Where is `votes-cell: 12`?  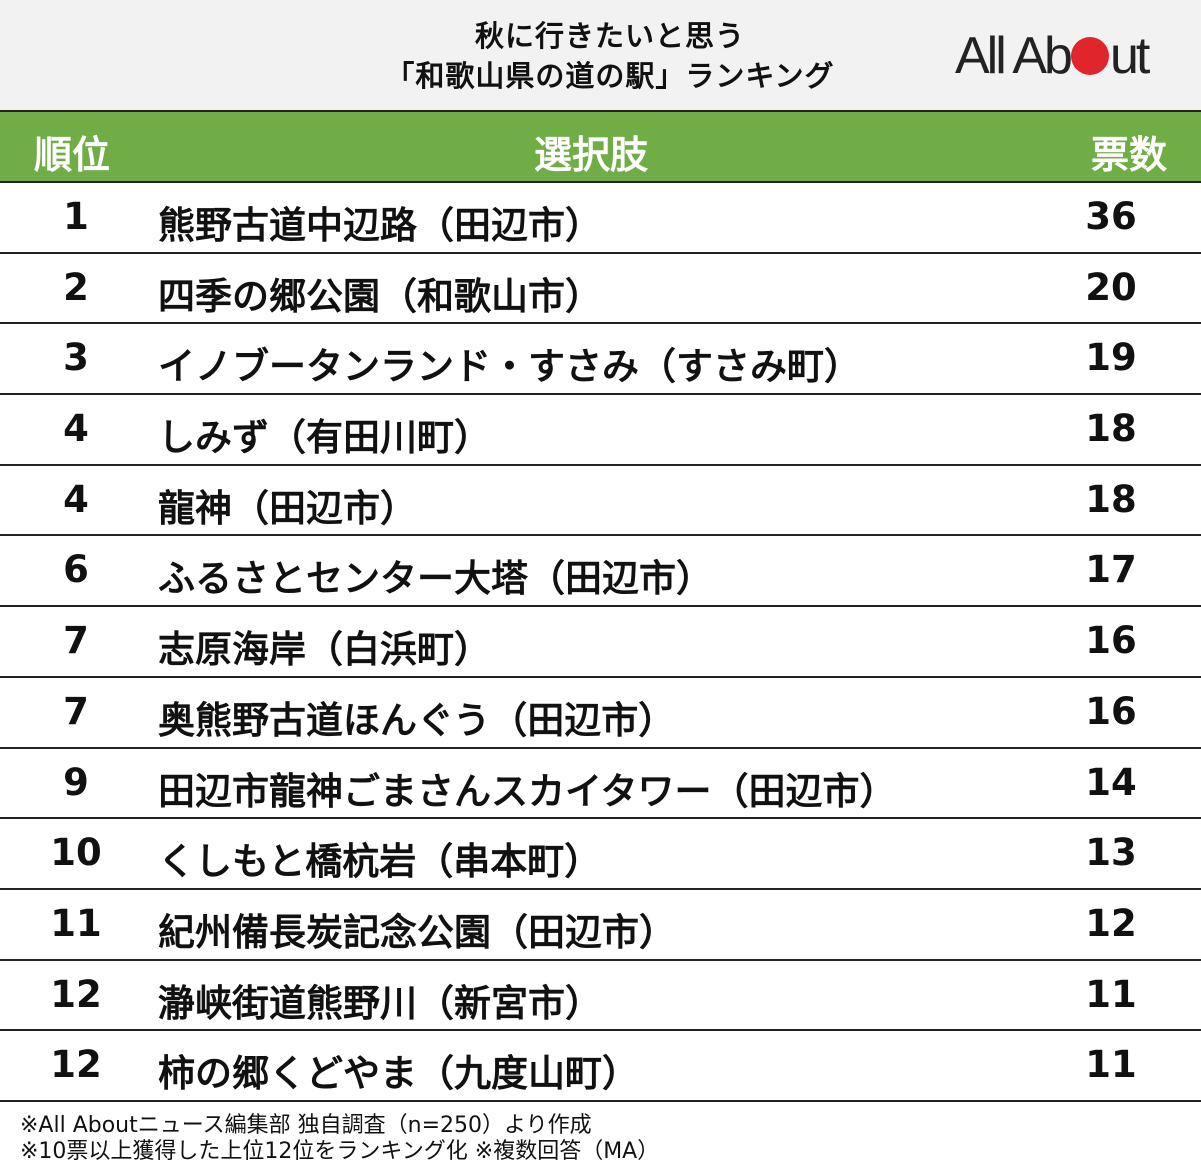 votes-cell: 12 is located at coordinates (1111, 923).